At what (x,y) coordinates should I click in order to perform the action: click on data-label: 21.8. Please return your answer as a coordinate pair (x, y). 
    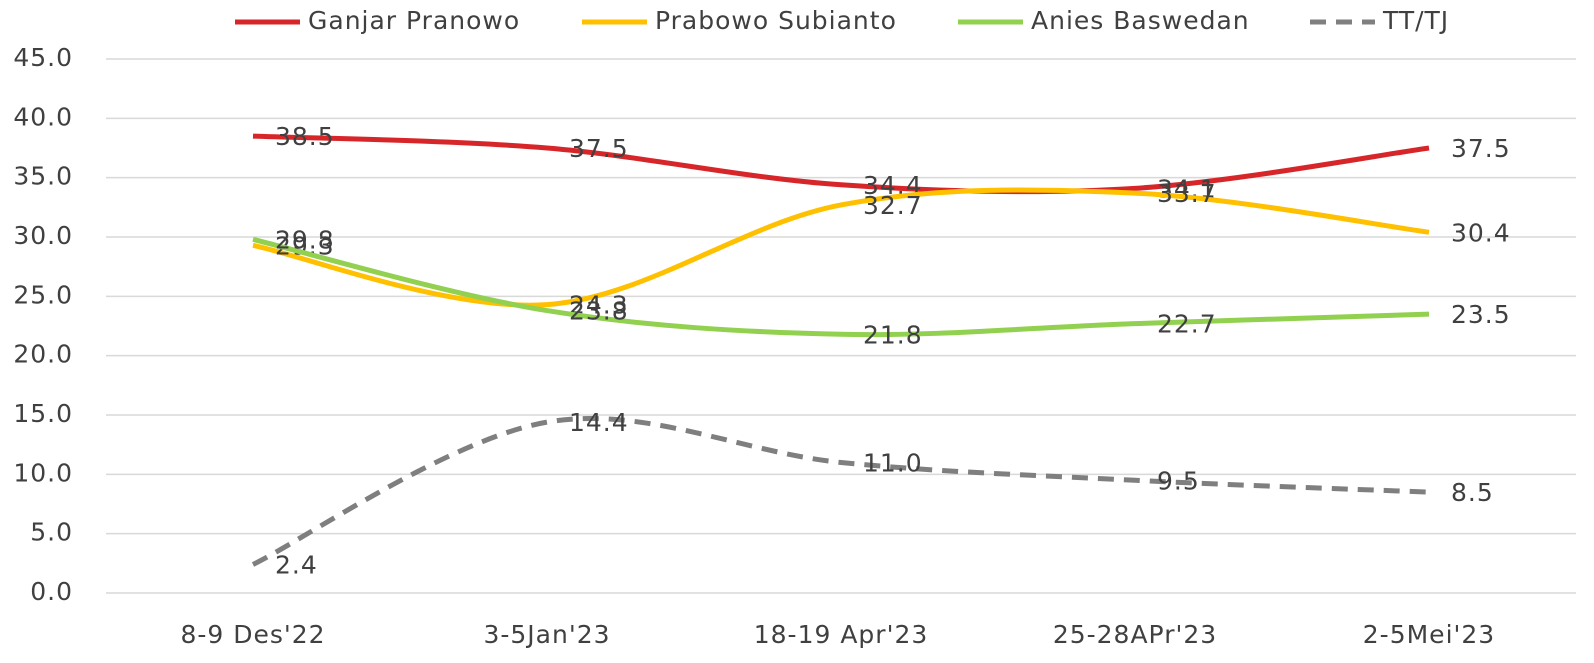
    Looking at the image, I should click on (893, 334).